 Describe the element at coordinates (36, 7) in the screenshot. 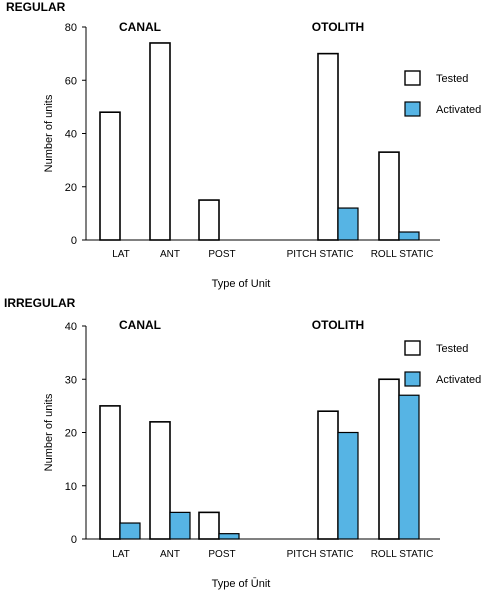

I see `panel-title: REGULAR` at that location.